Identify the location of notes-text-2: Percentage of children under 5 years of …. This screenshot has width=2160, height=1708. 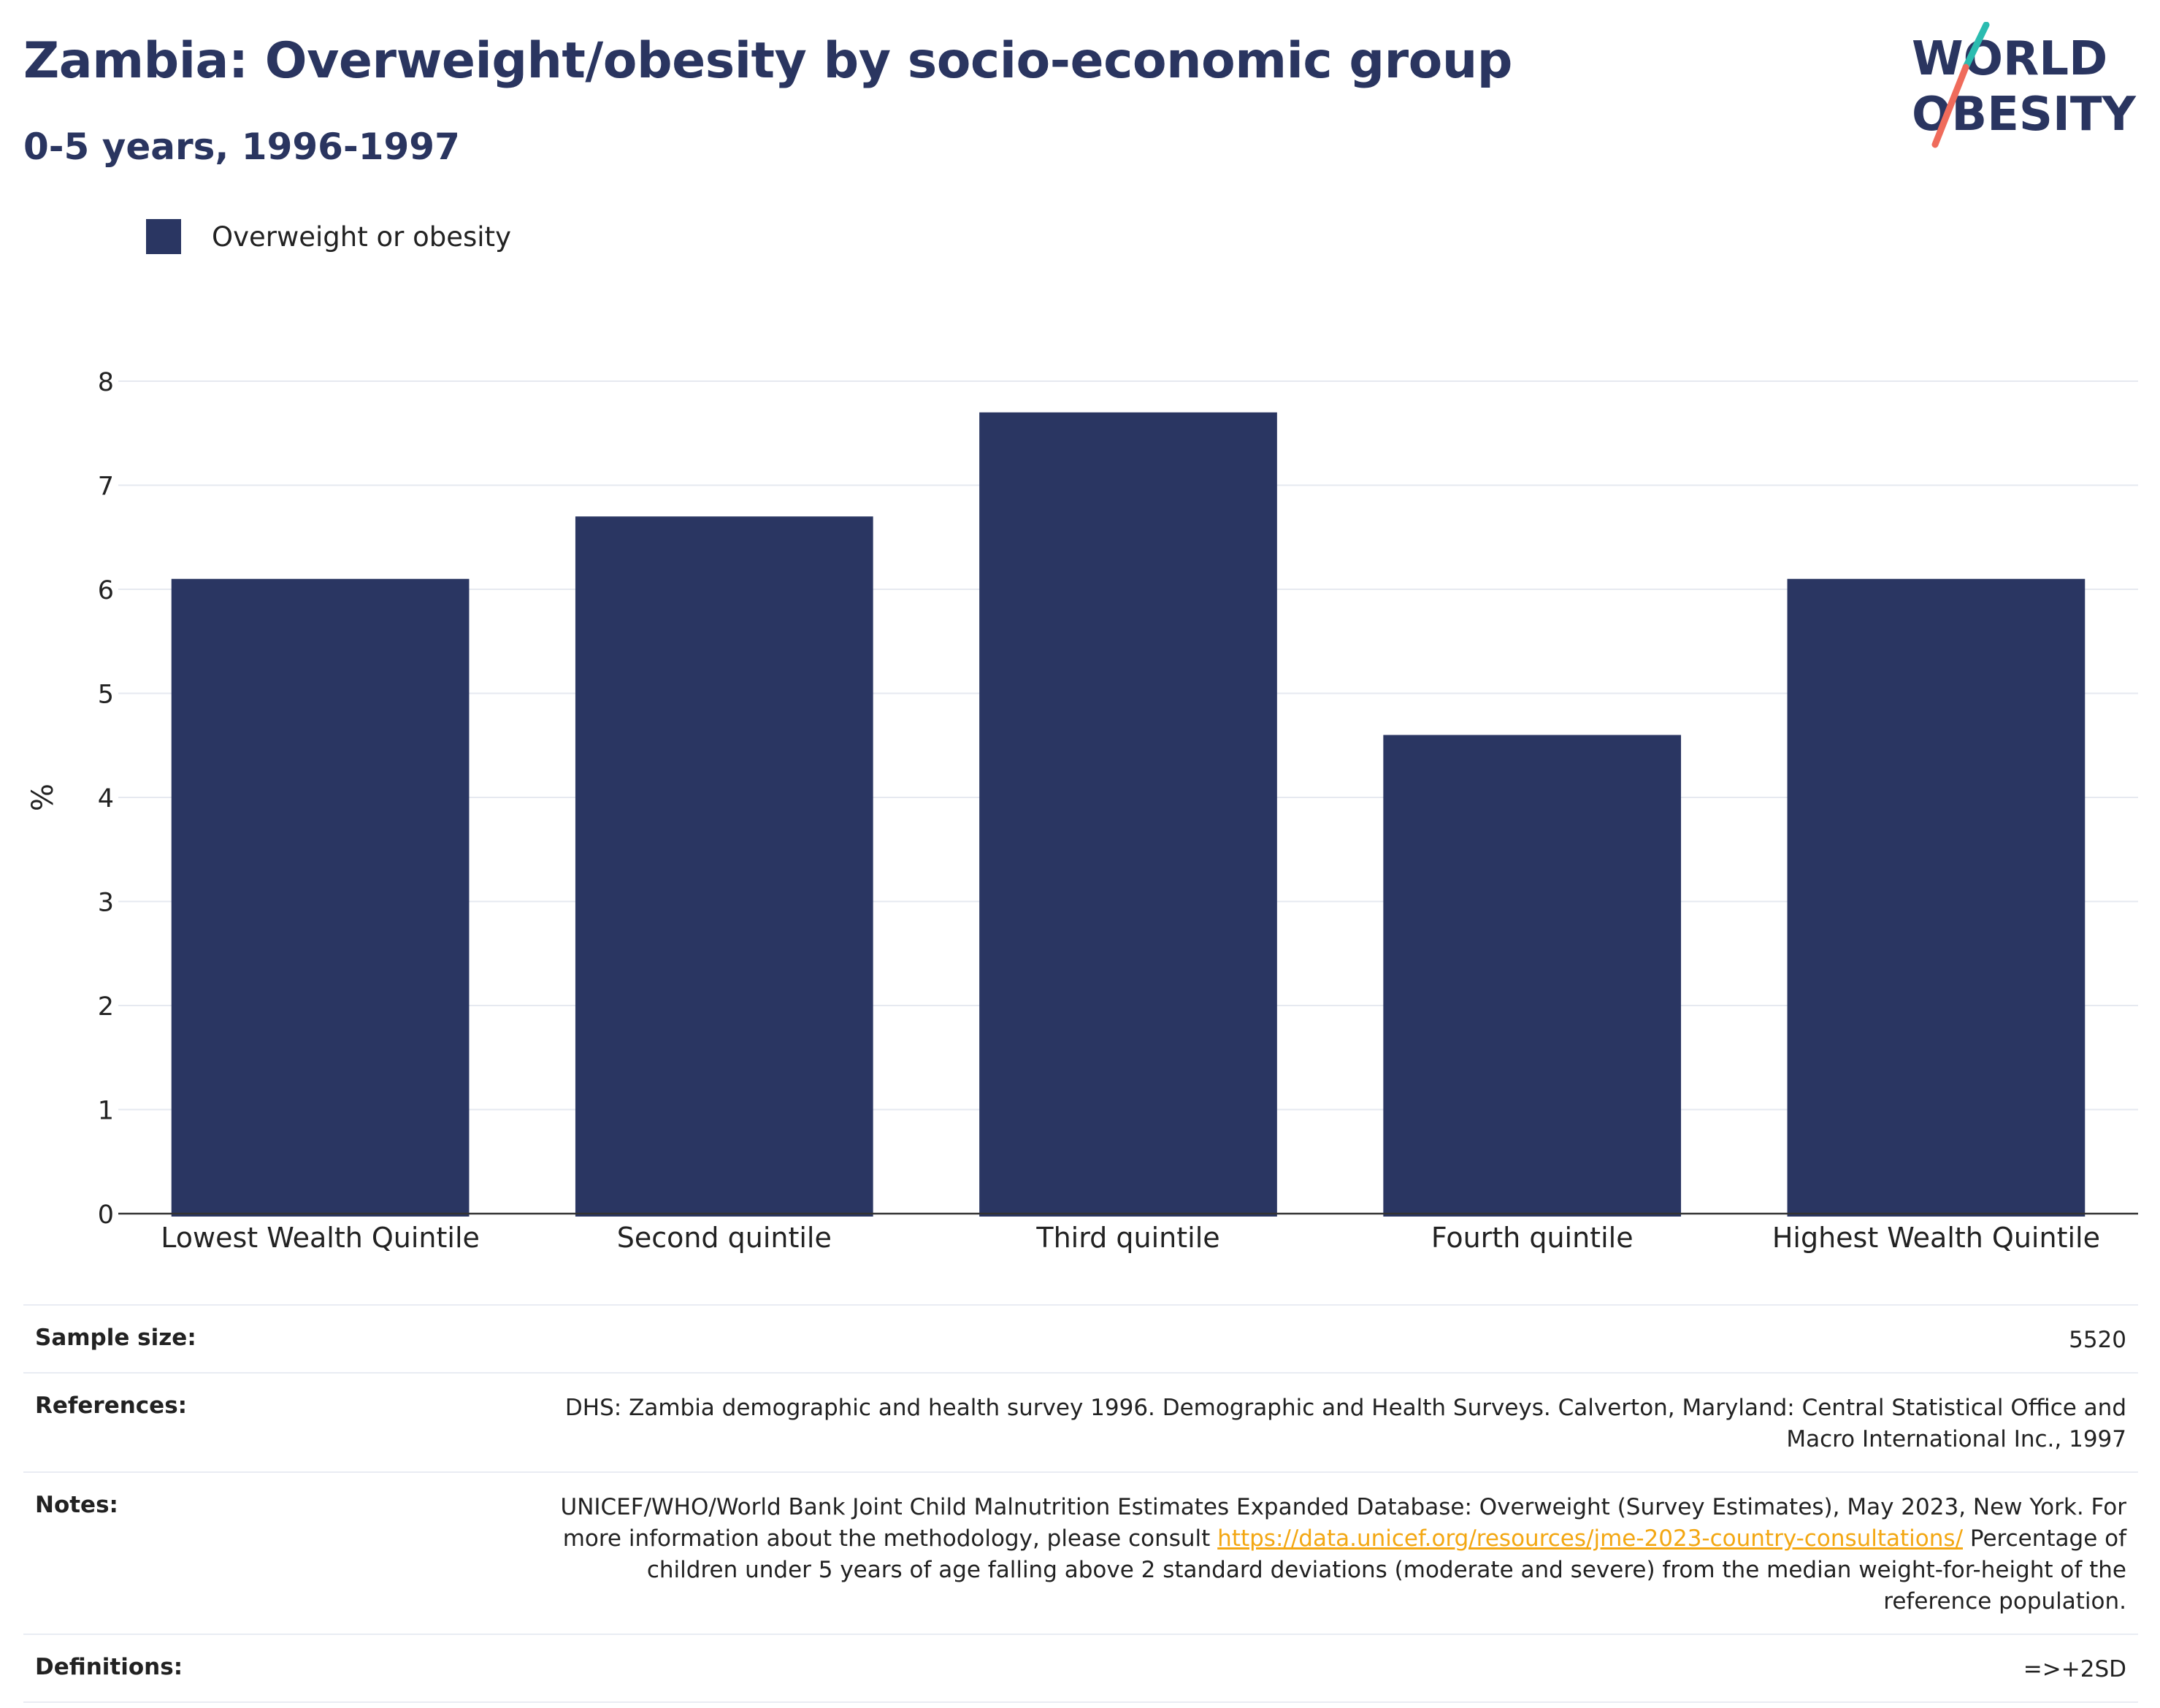
(1386, 1570).